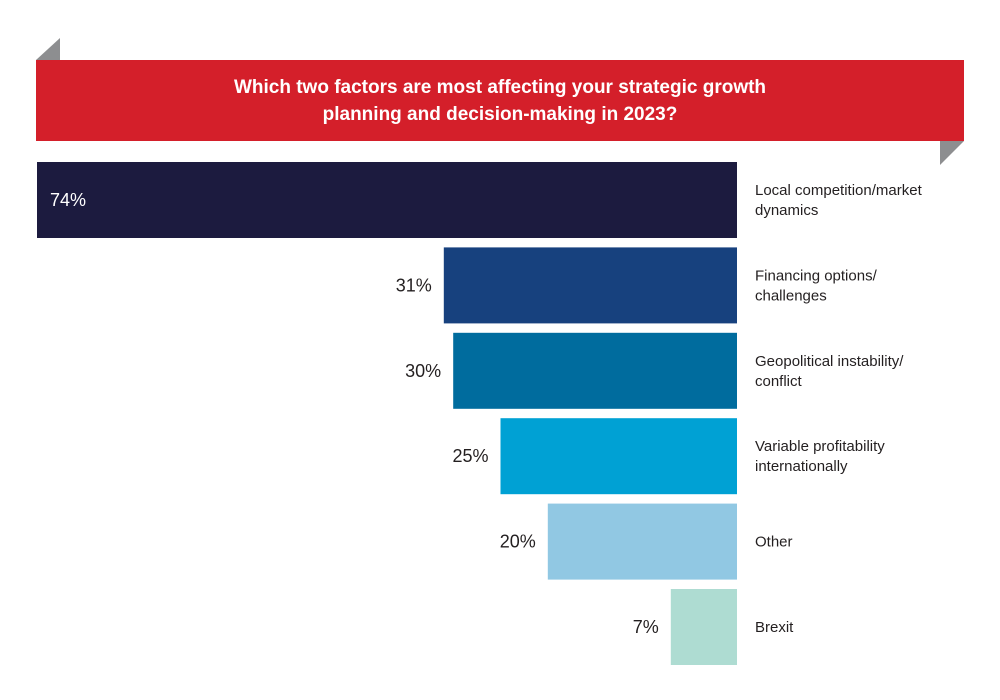 Image resolution: width=1000 pixels, height=700 pixels. Describe the element at coordinates (829, 371) in the screenshot. I see `category-label-3: Geopolitical instability/conflict` at that location.